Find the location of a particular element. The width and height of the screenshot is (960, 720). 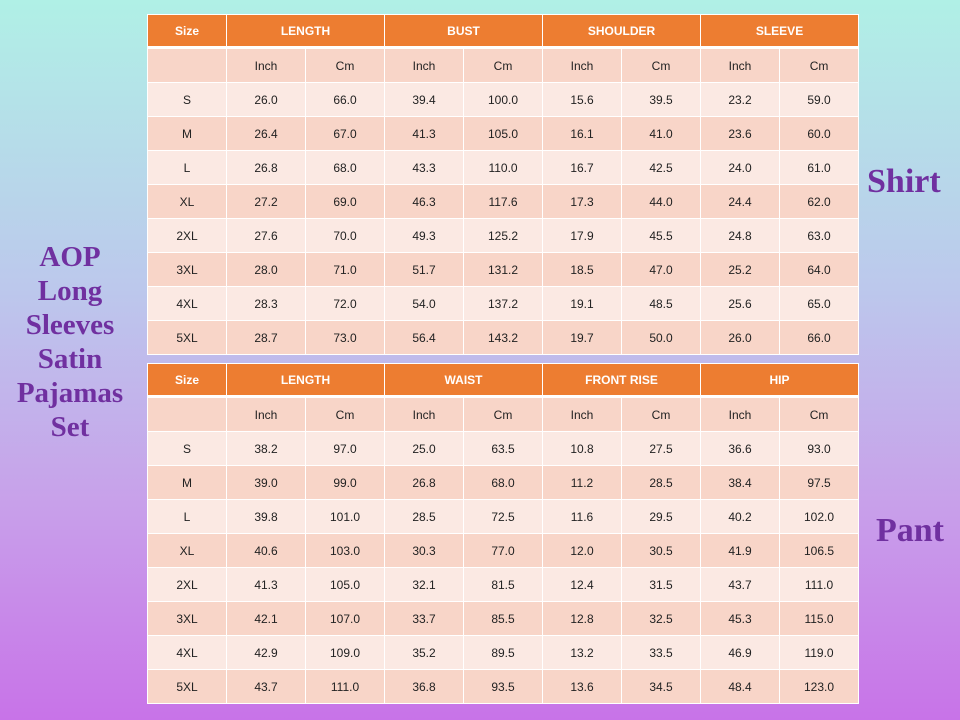

measurement-cell: 25.6 is located at coordinates (740, 303).